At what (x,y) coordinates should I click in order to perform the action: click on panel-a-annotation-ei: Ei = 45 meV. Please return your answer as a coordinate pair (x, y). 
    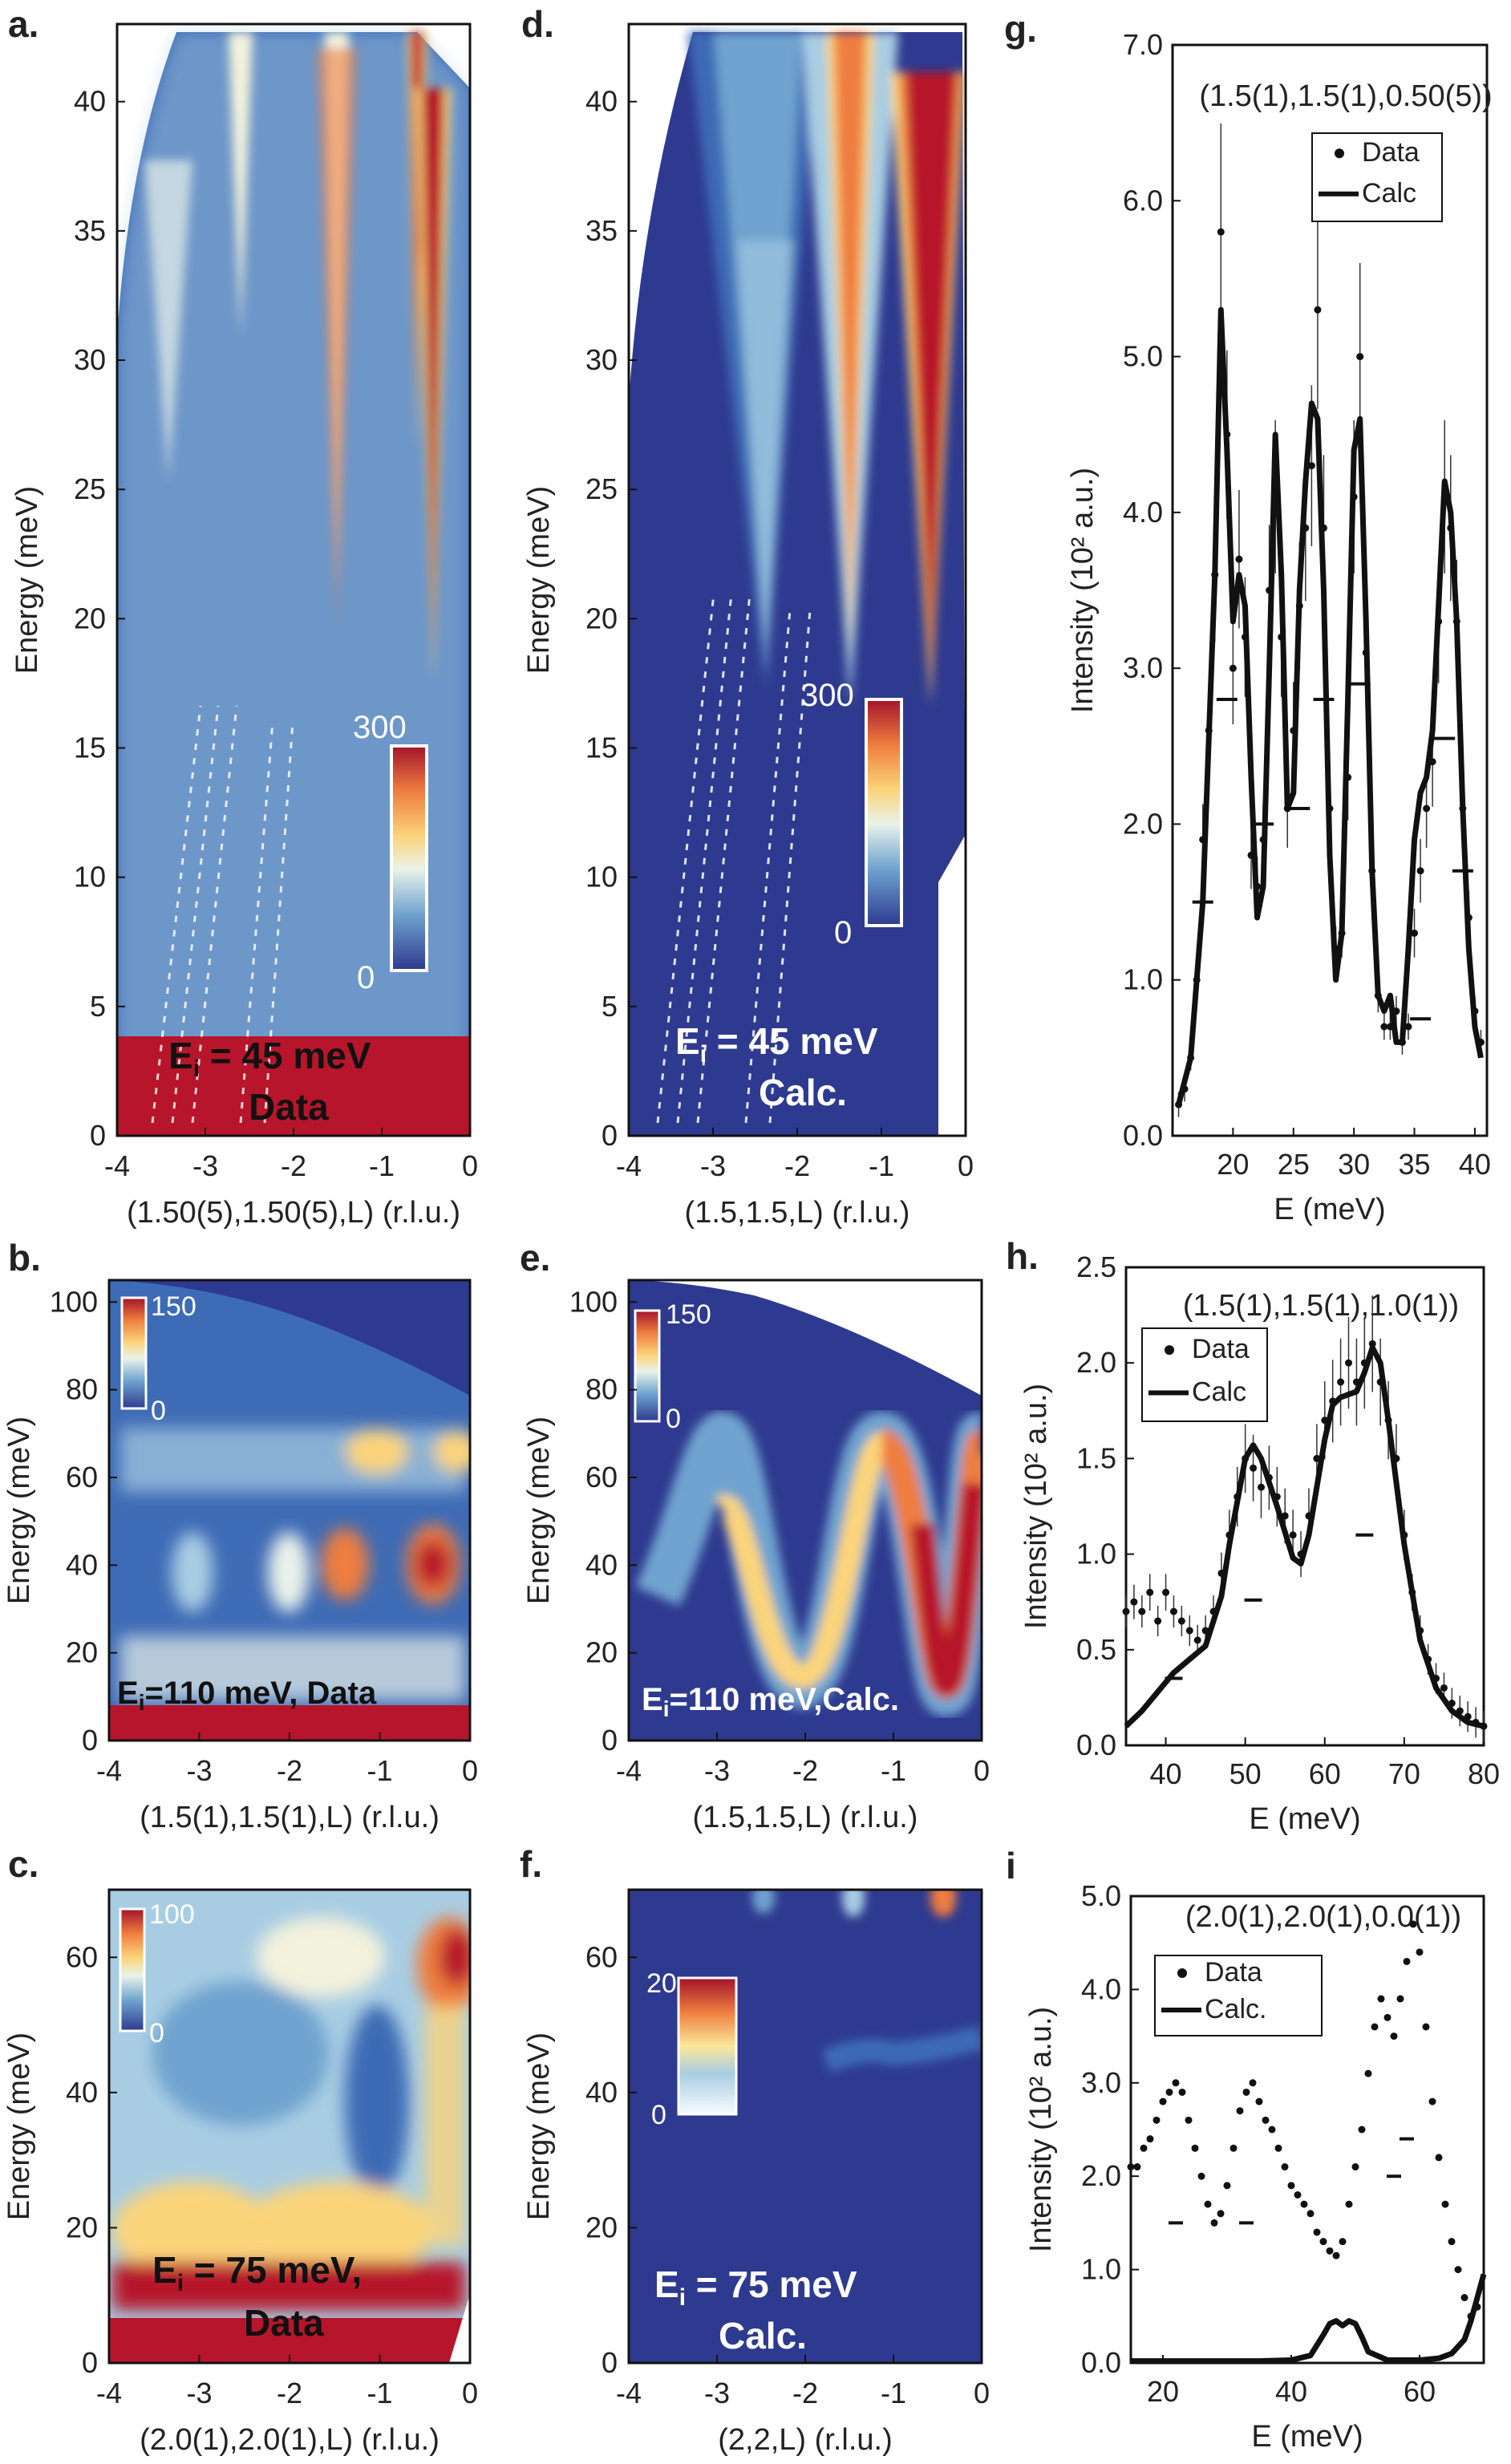
    Looking at the image, I should click on (269, 1058).